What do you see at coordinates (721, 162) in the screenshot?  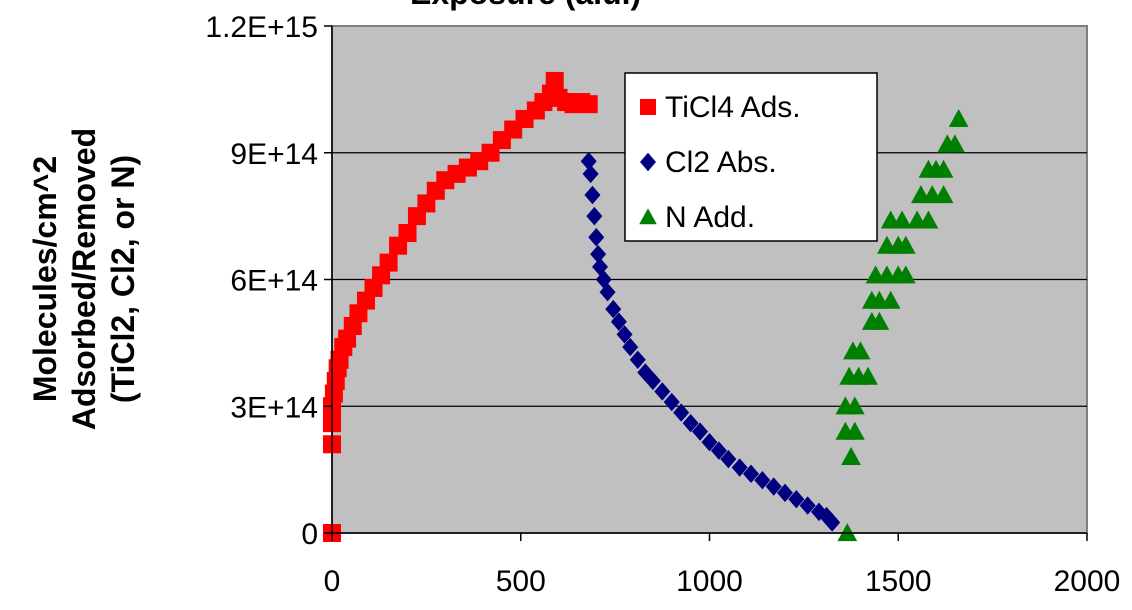 I see `legend-label-cl2: Cl2 Abs.` at bounding box center [721, 162].